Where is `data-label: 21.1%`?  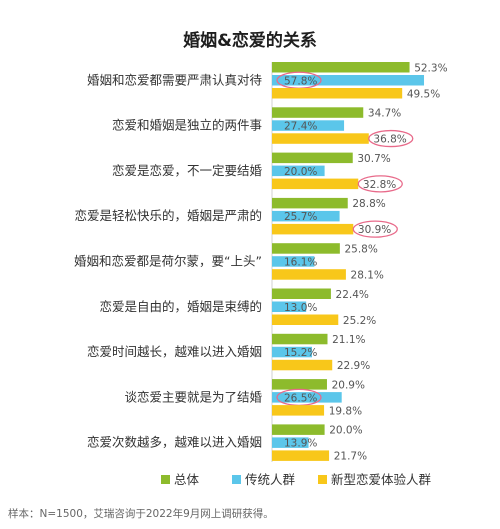 data-label: 21.1% is located at coordinates (348, 340).